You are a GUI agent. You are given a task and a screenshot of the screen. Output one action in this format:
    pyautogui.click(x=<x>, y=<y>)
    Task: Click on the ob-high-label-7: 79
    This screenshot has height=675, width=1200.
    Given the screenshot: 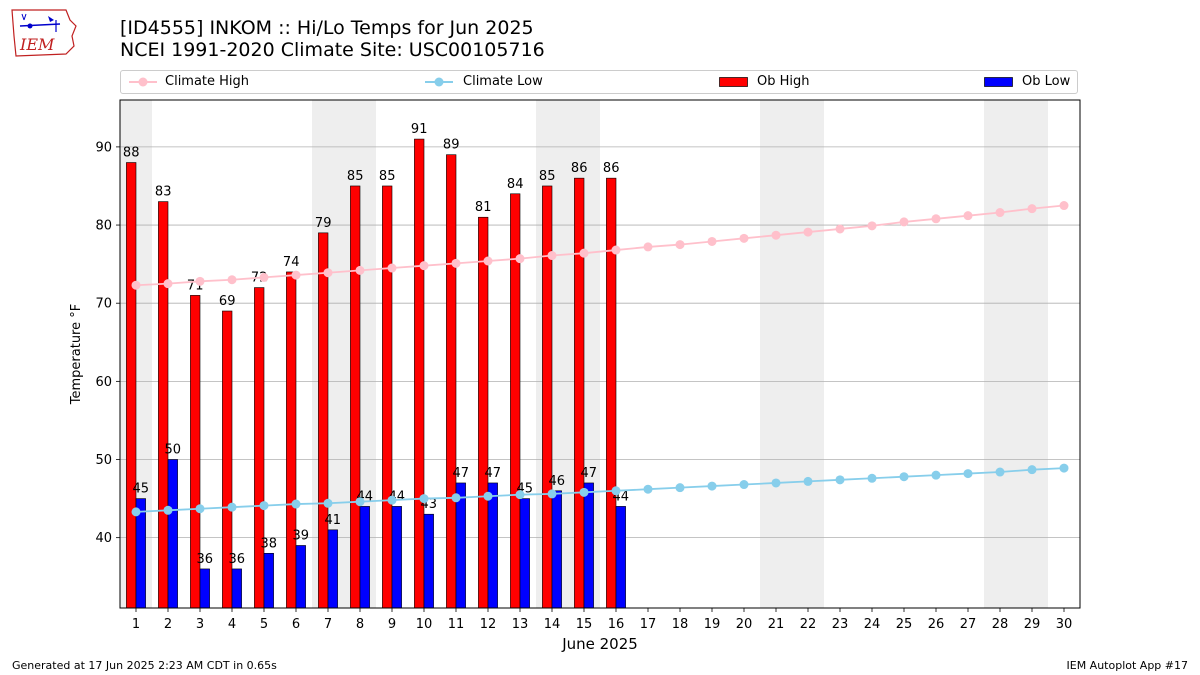 What is the action you would take?
    pyautogui.click(x=323, y=223)
    